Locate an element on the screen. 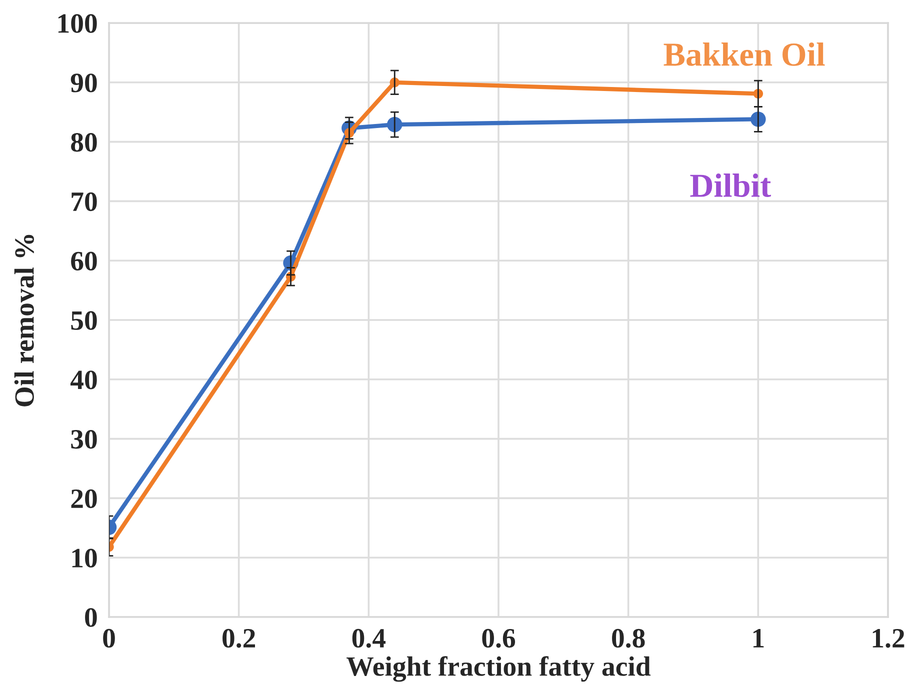  y-tick-label: 70 is located at coordinates (84, 202).